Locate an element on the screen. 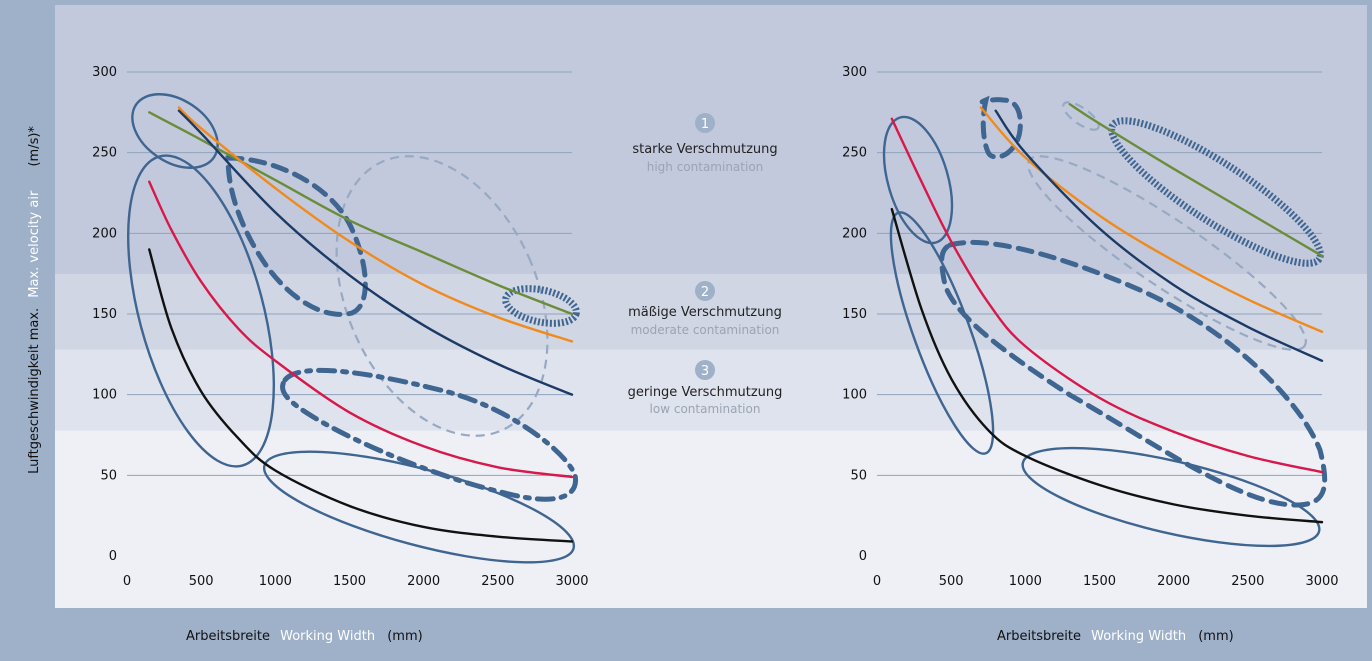 The height and width of the screenshot is (661, 1372). zone-2-number: 2 is located at coordinates (705, 292).